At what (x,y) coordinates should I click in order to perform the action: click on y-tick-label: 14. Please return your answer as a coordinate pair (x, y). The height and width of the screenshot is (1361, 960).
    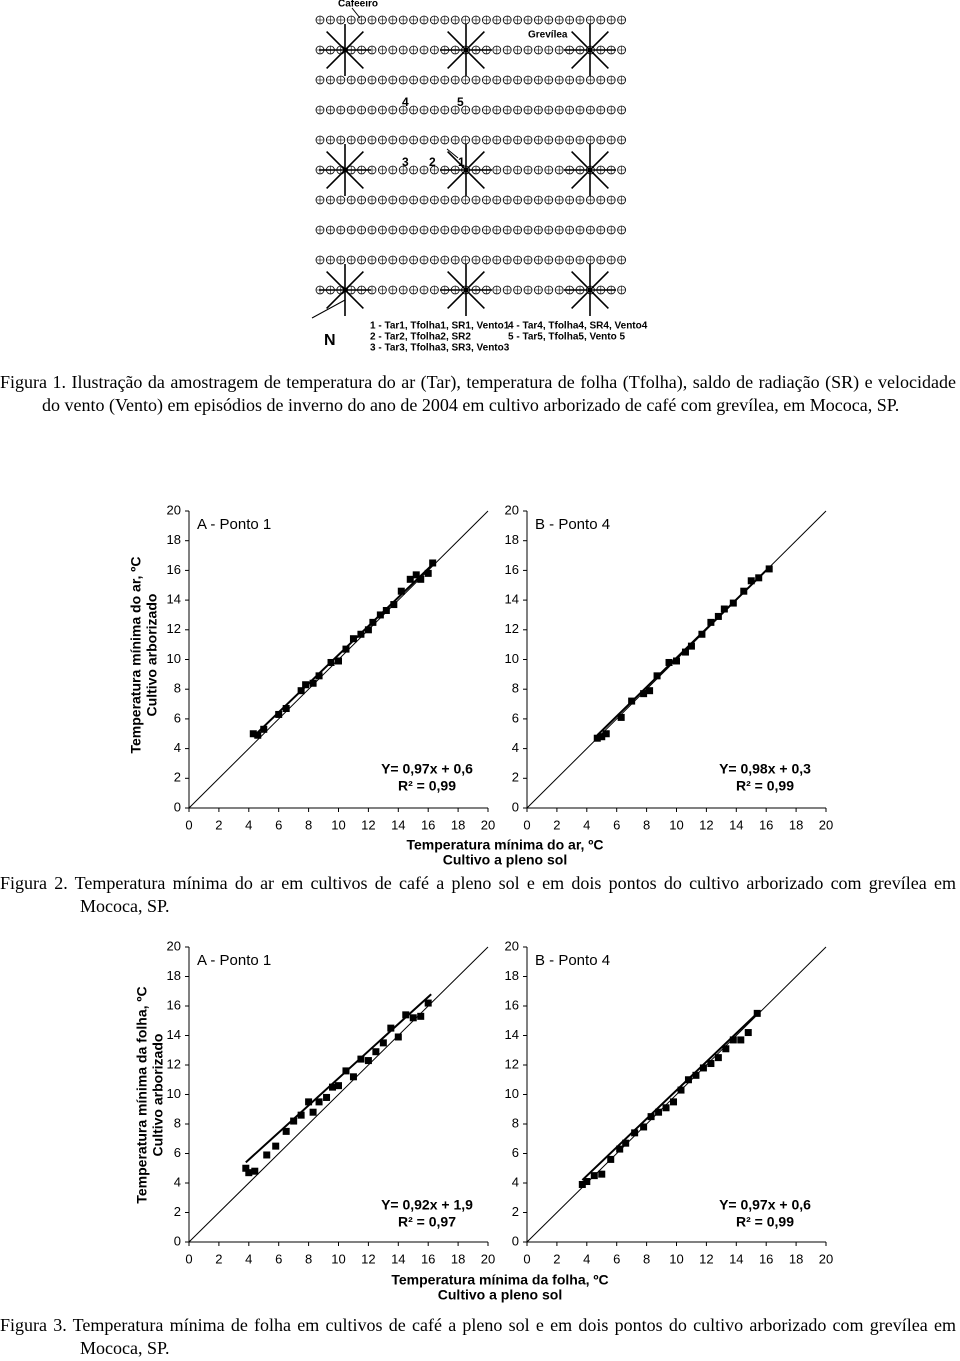
    Looking at the image, I should click on (512, 599).